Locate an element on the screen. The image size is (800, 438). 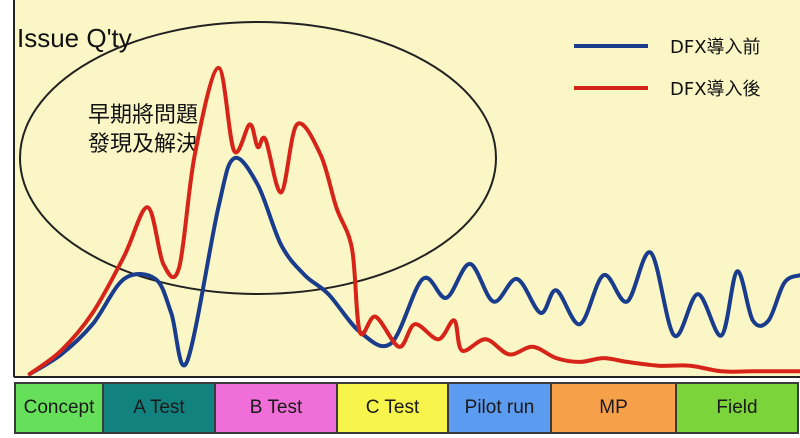
phase-concept: Concept is located at coordinates (59, 408).